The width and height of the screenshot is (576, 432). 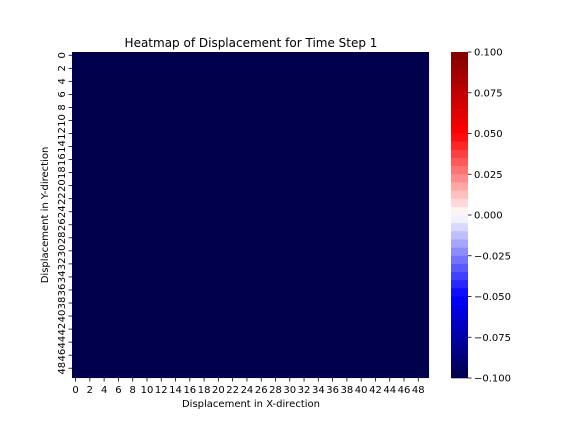 I want to click on colorbar-tick-label: 0.050, so click(x=488, y=134).